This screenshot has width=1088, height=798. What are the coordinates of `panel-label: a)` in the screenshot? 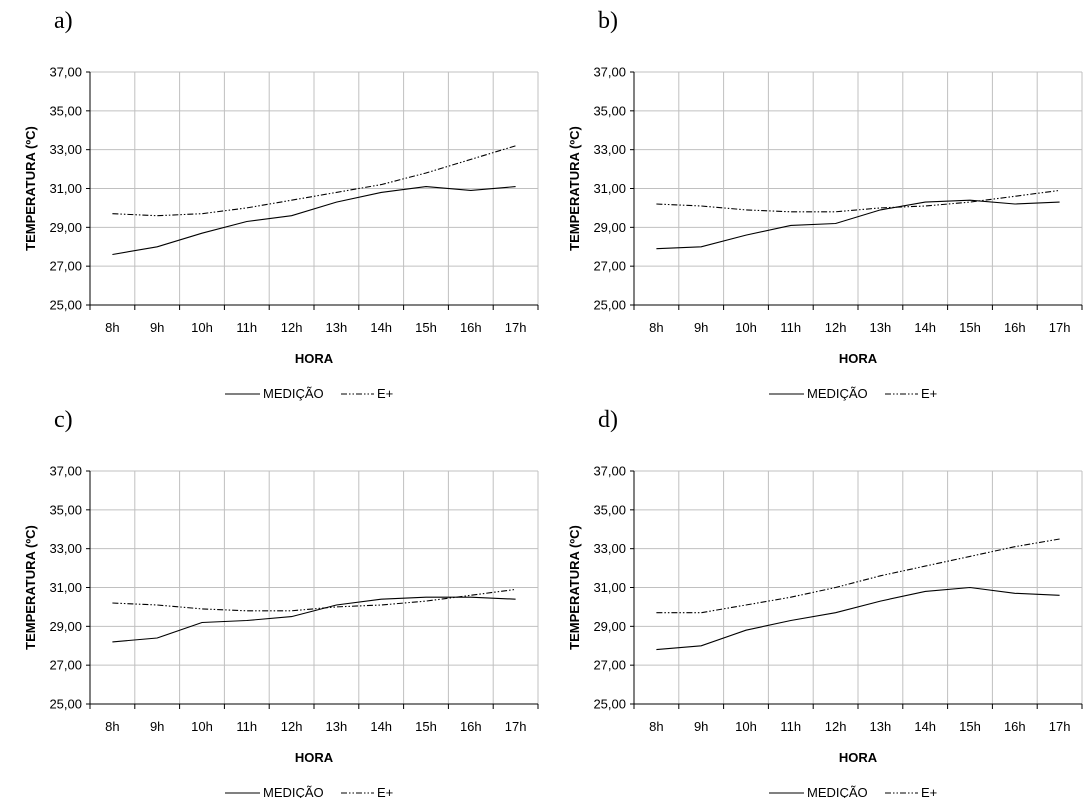 It's located at (63, 21).